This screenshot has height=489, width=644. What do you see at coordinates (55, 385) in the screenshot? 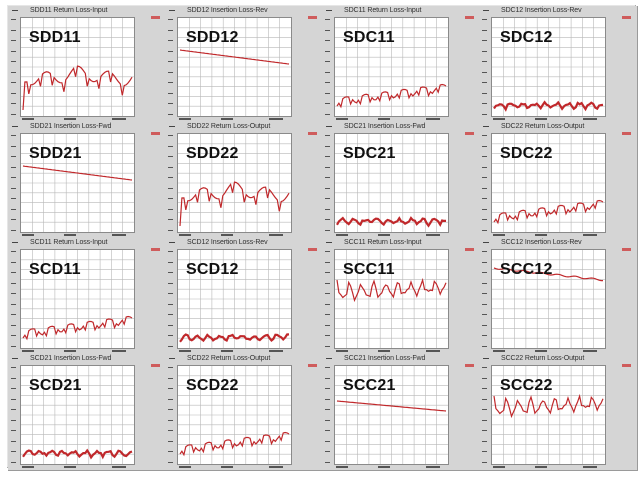
I see `plot-label: SCD21` at bounding box center [55, 385].